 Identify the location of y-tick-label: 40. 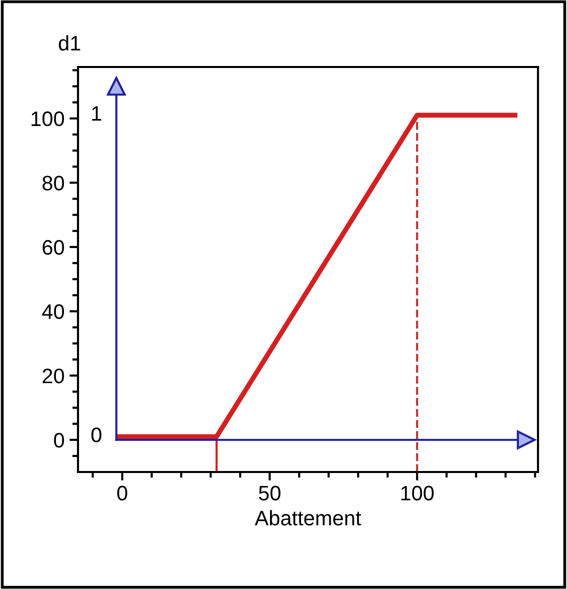
(53, 312).